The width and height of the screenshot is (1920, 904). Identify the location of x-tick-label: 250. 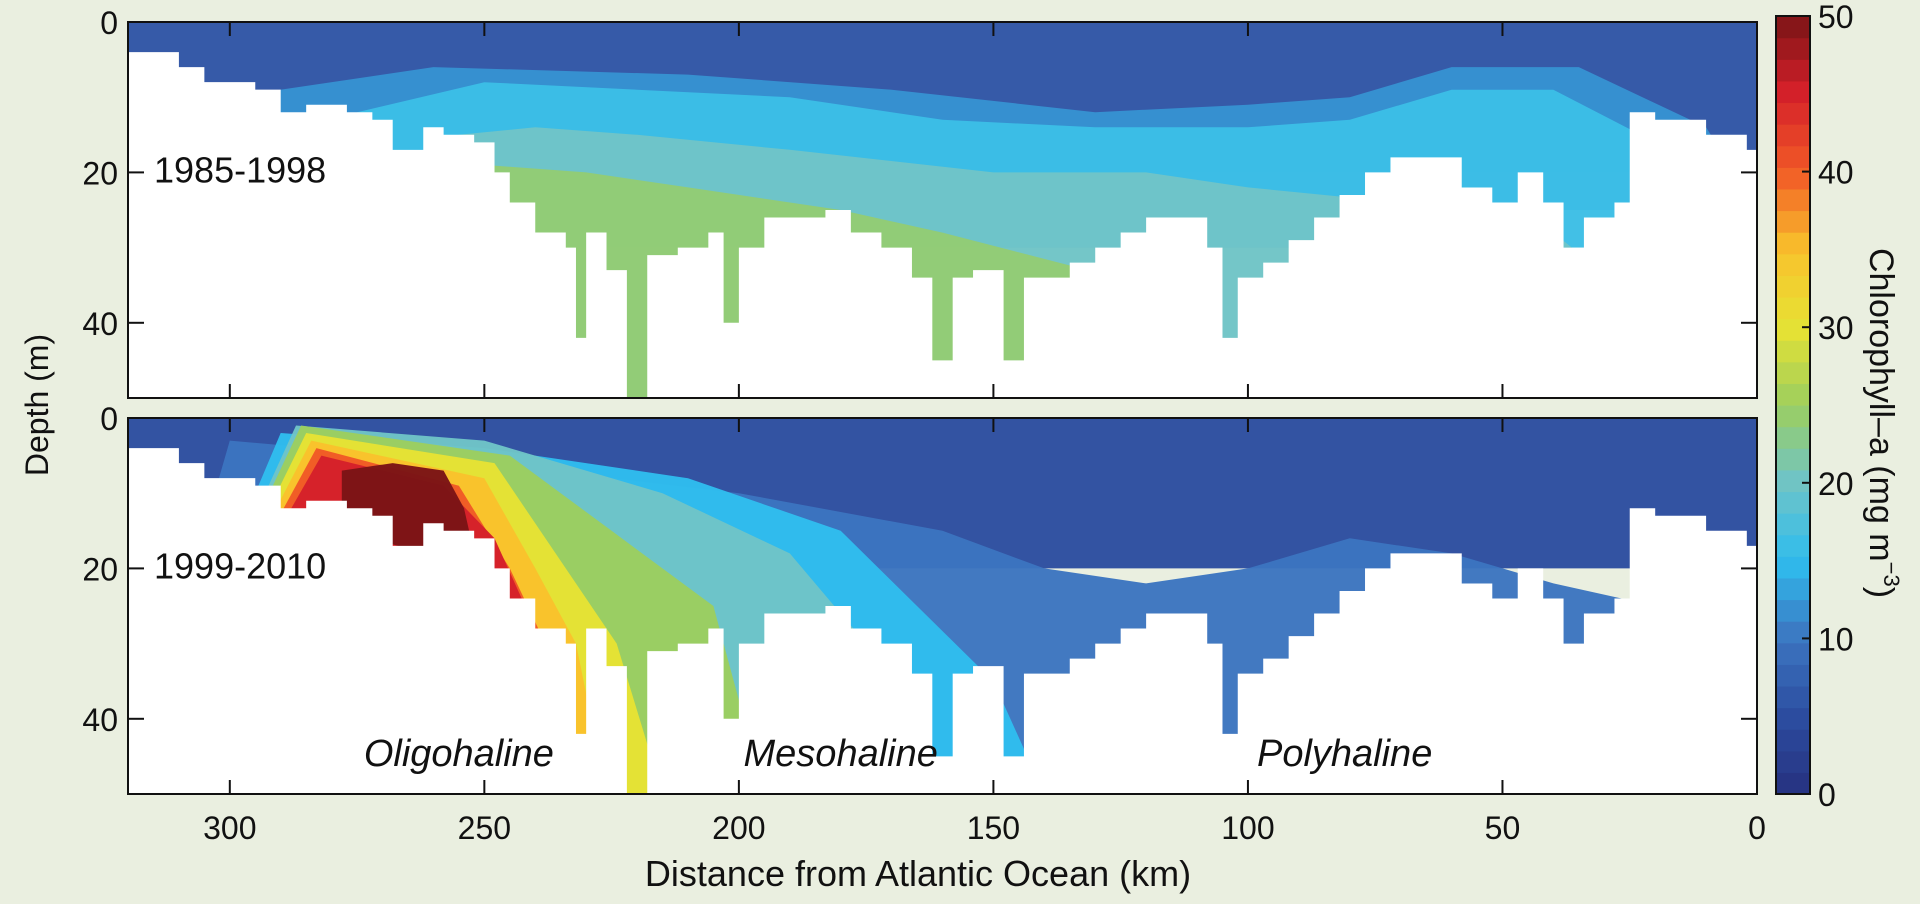
(484, 828).